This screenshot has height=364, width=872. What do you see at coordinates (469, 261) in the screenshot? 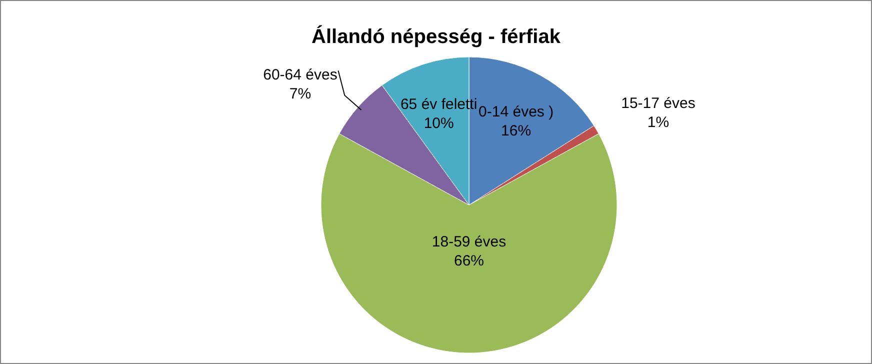
I see `data-label: 66%` at bounding box center [469, 261].